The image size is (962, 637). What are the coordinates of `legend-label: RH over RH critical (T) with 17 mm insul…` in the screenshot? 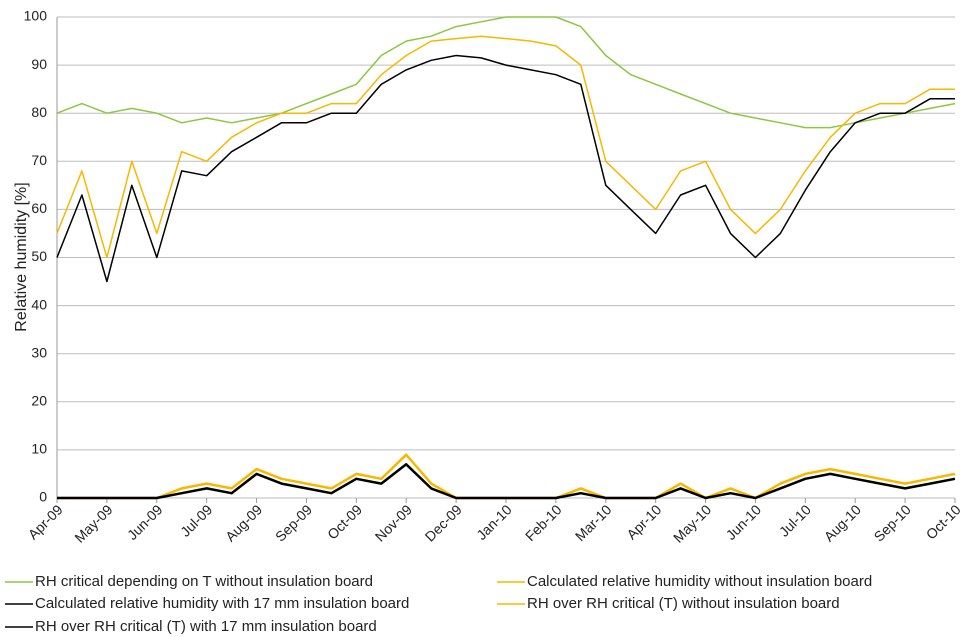 It's located at (206, 626).